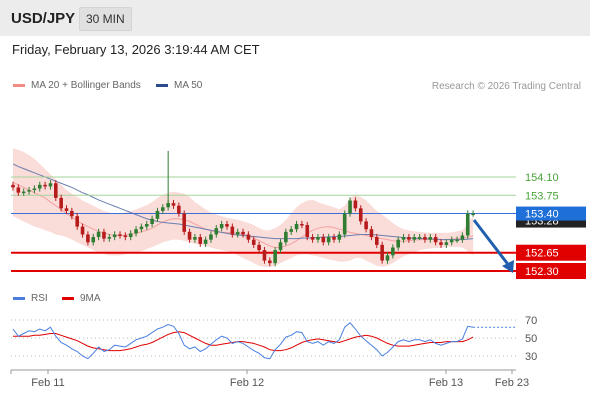 The image size is (590, 400). I want to click on datetime-label: Friday, February 13, 2026 3:19:44 AM CET, so click(136, 49).